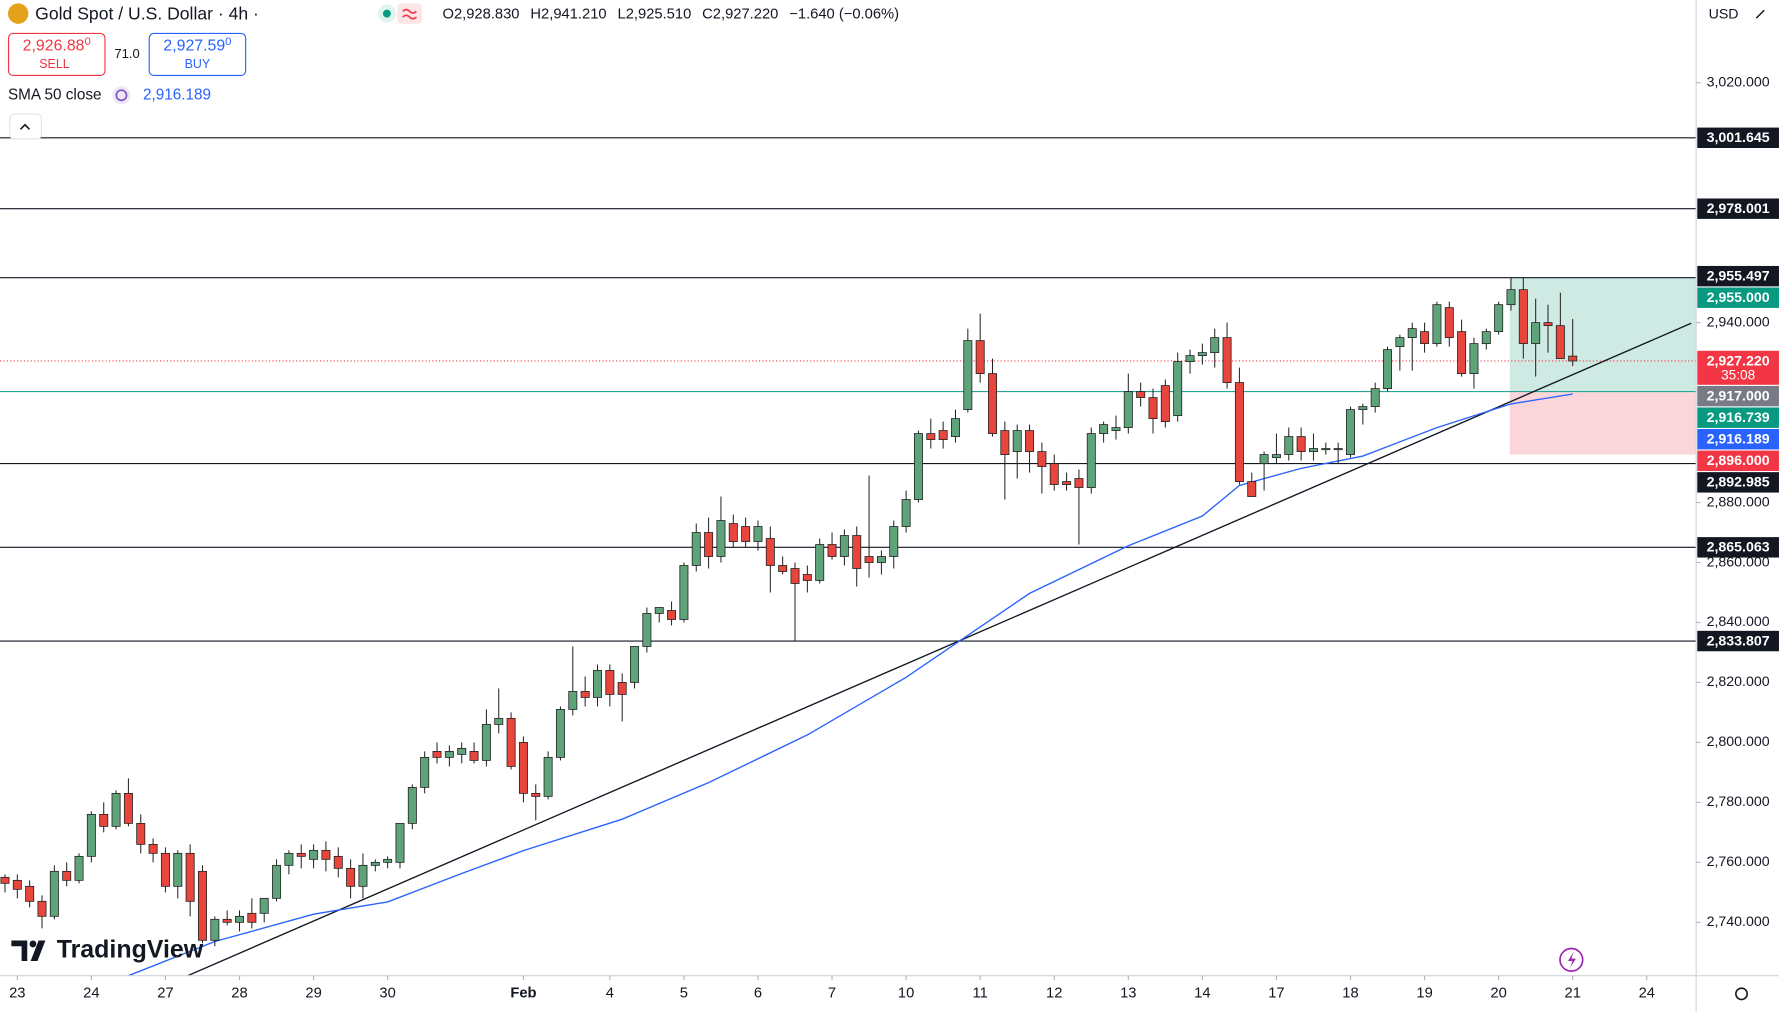 The height and width of the screenshot is (1012, 1779). What do you see at coordinates (610, 994) in the screenshot?
I see `x-tick-label: 4` at bounding box center [610, 994].